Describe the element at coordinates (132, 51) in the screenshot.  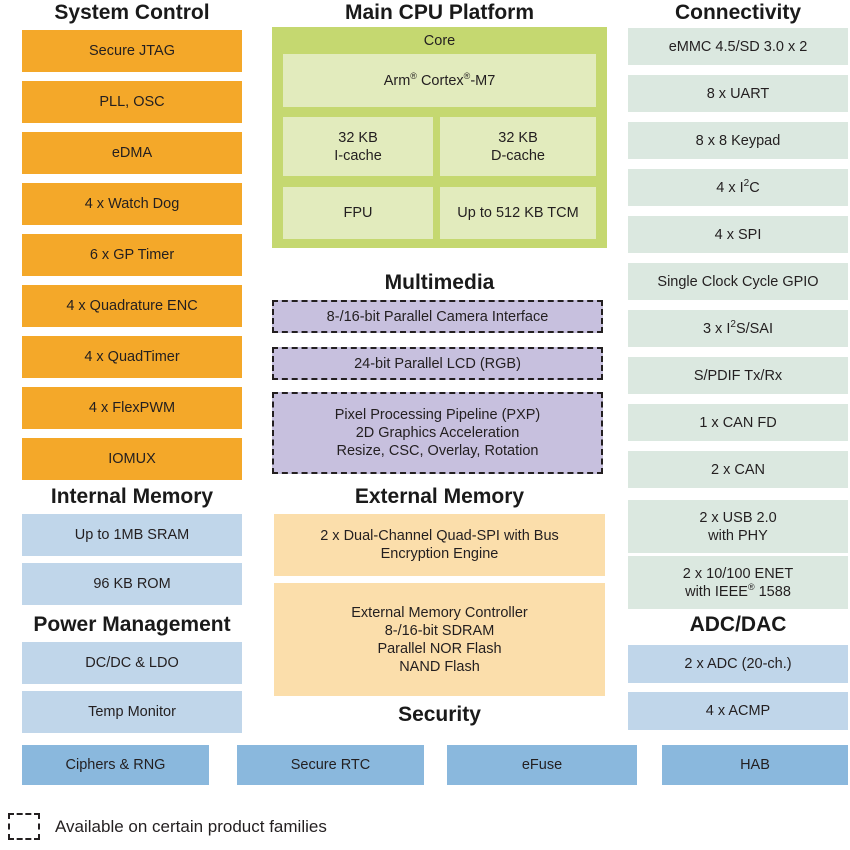
I see `block-secure-jtag: Secure JTAG` at that location.